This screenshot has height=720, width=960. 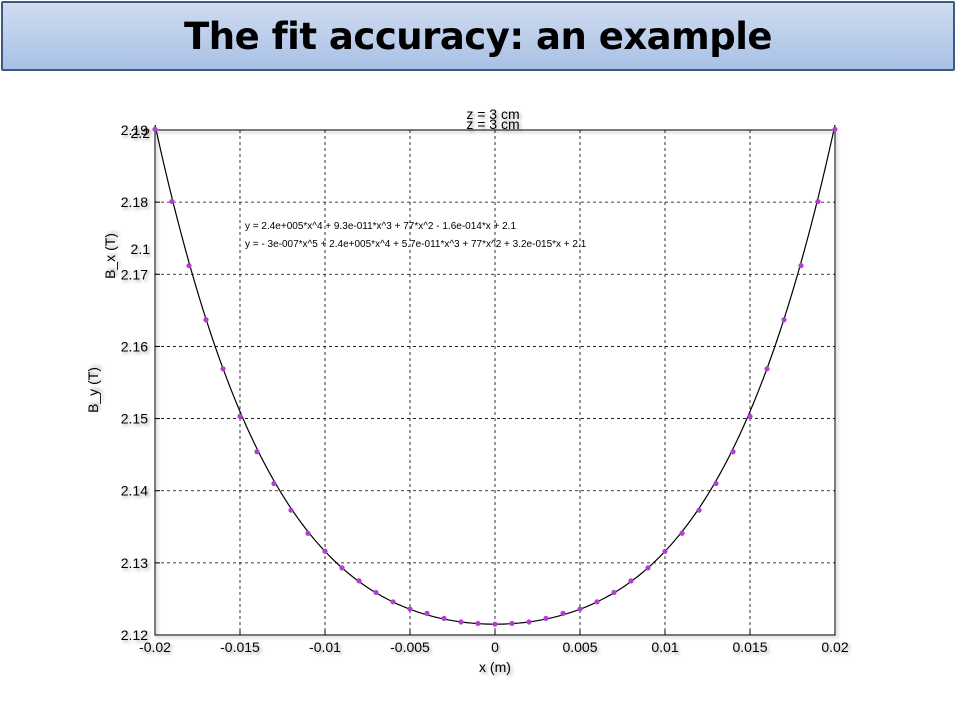 What do you see at coordinates (93, 390) in the screenshot?
I see `y-axis-label: B_y (T)` at bounding box center [93, 390].